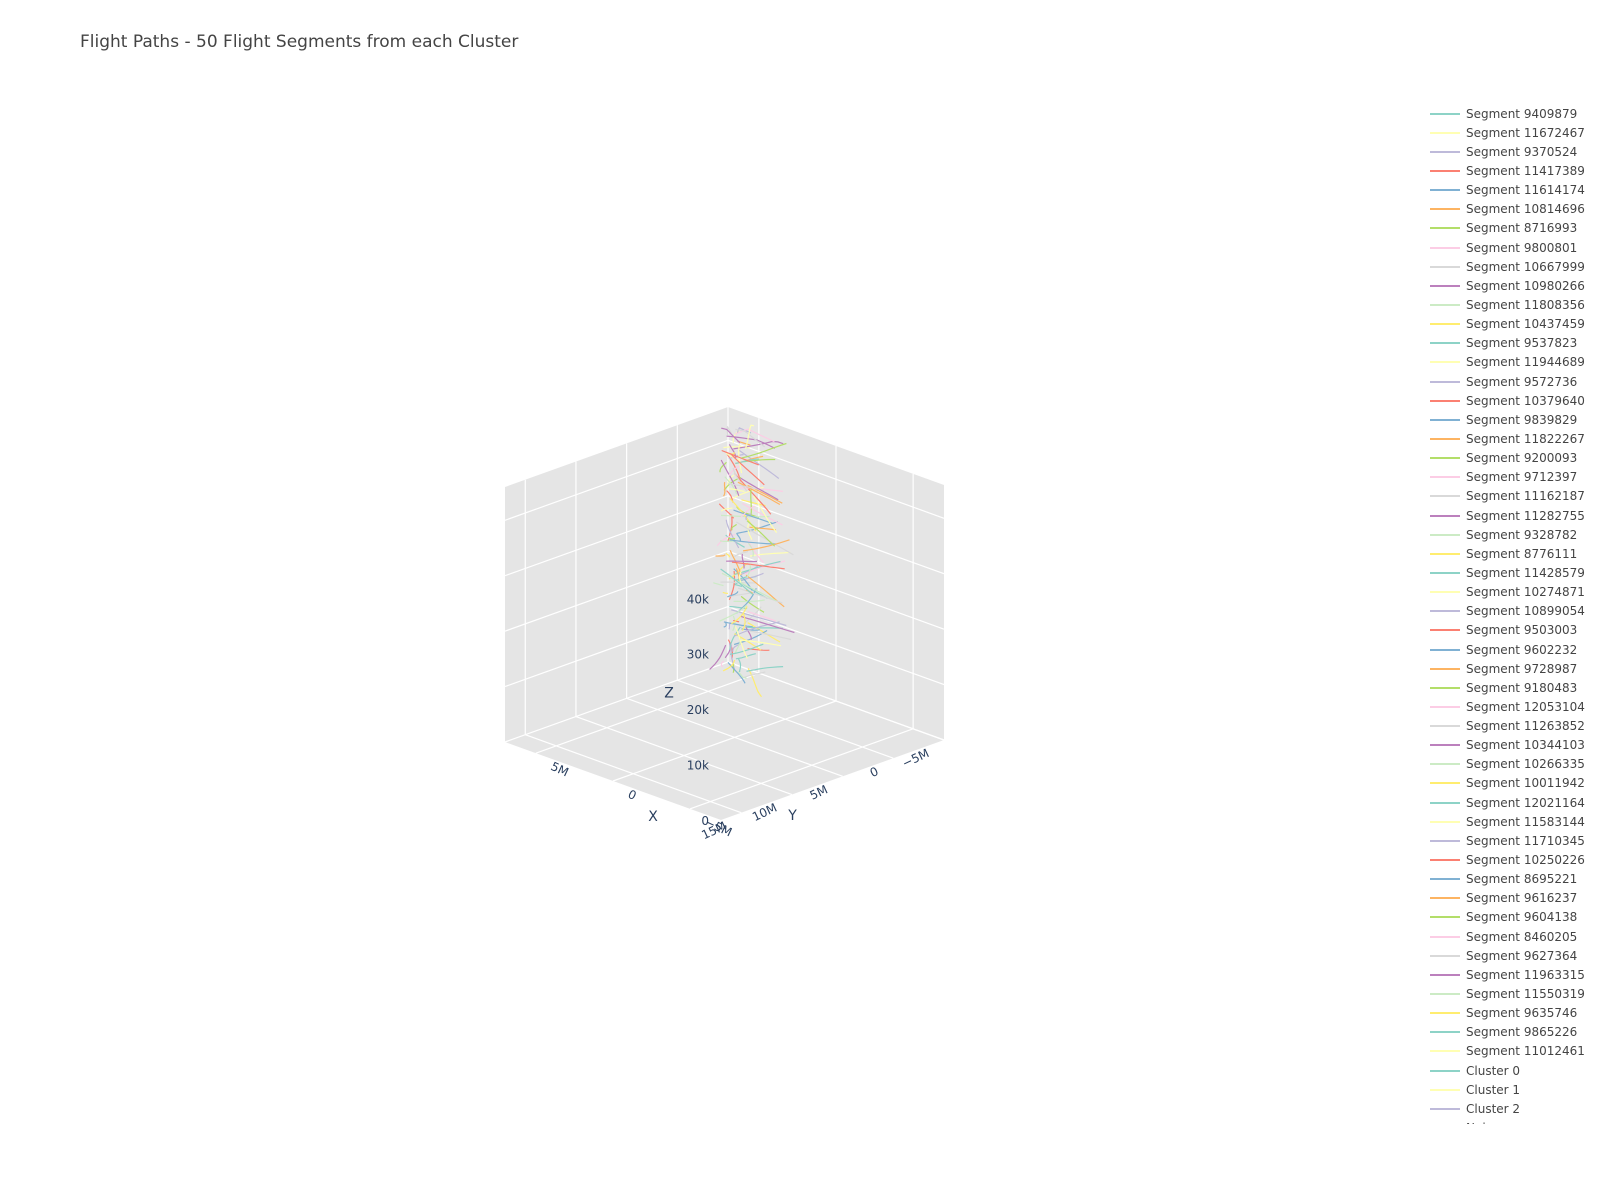 This screenshot has width=1600, height=1200. Describe the element at coordinates (1512, 419) in the screenshot. I see `legend-item: Segment 9839829` at that location.